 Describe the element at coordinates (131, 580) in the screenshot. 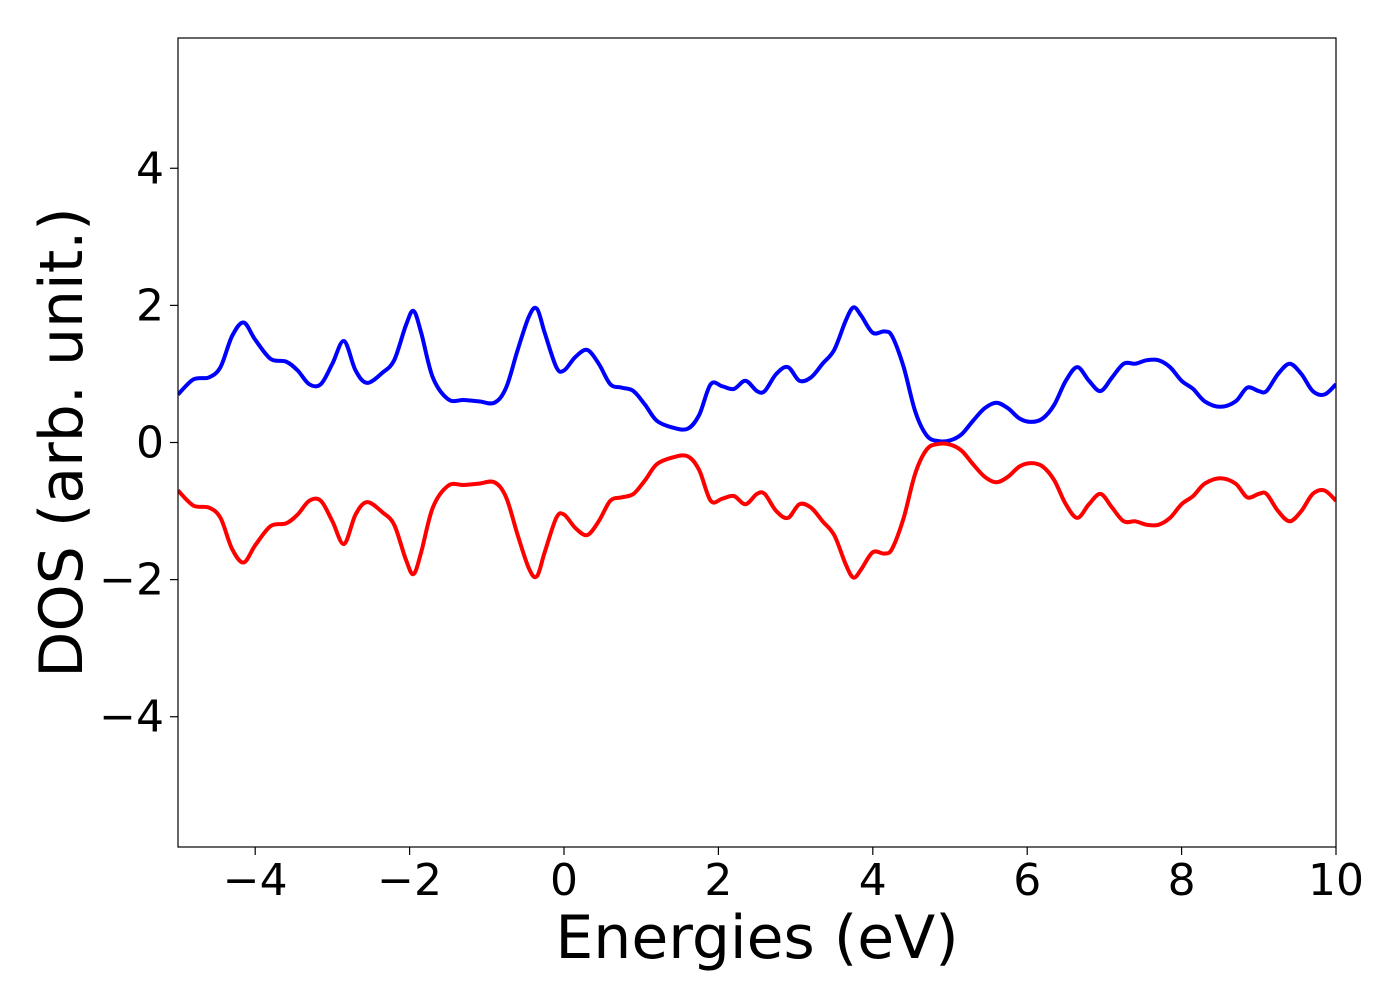

I see `y-tick-label: −2` at that location.